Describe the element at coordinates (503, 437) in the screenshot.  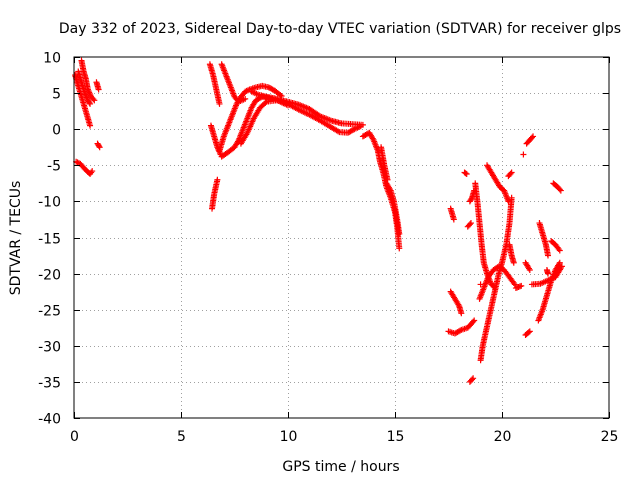
I see `x-tick-label: 20` at that location.